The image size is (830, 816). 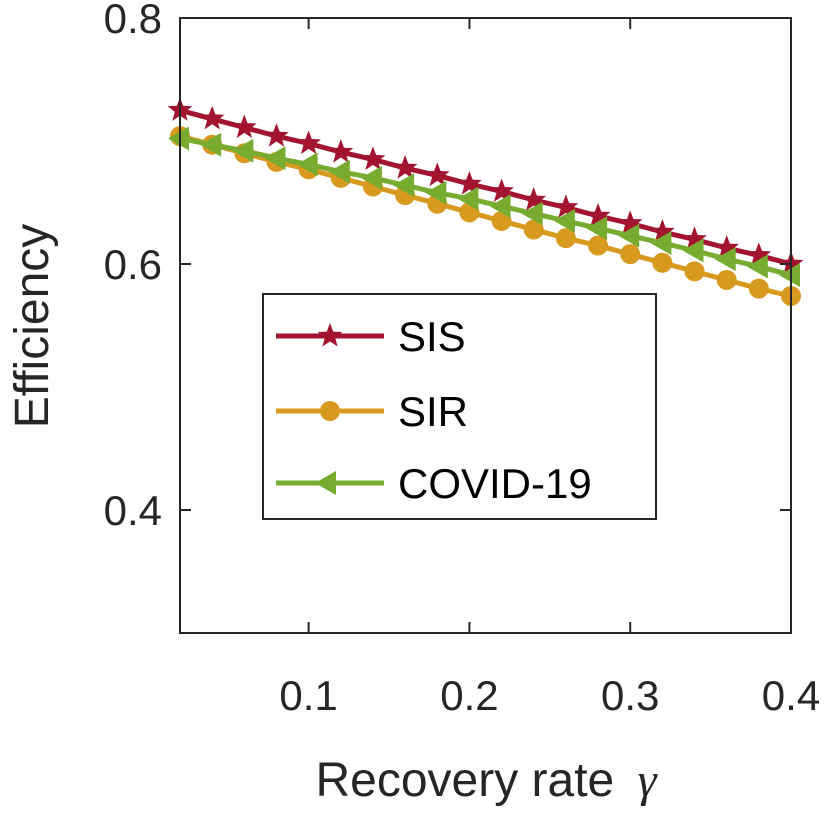 I want to click on x-tick-label: 0.3, so click(x=630, y=695).